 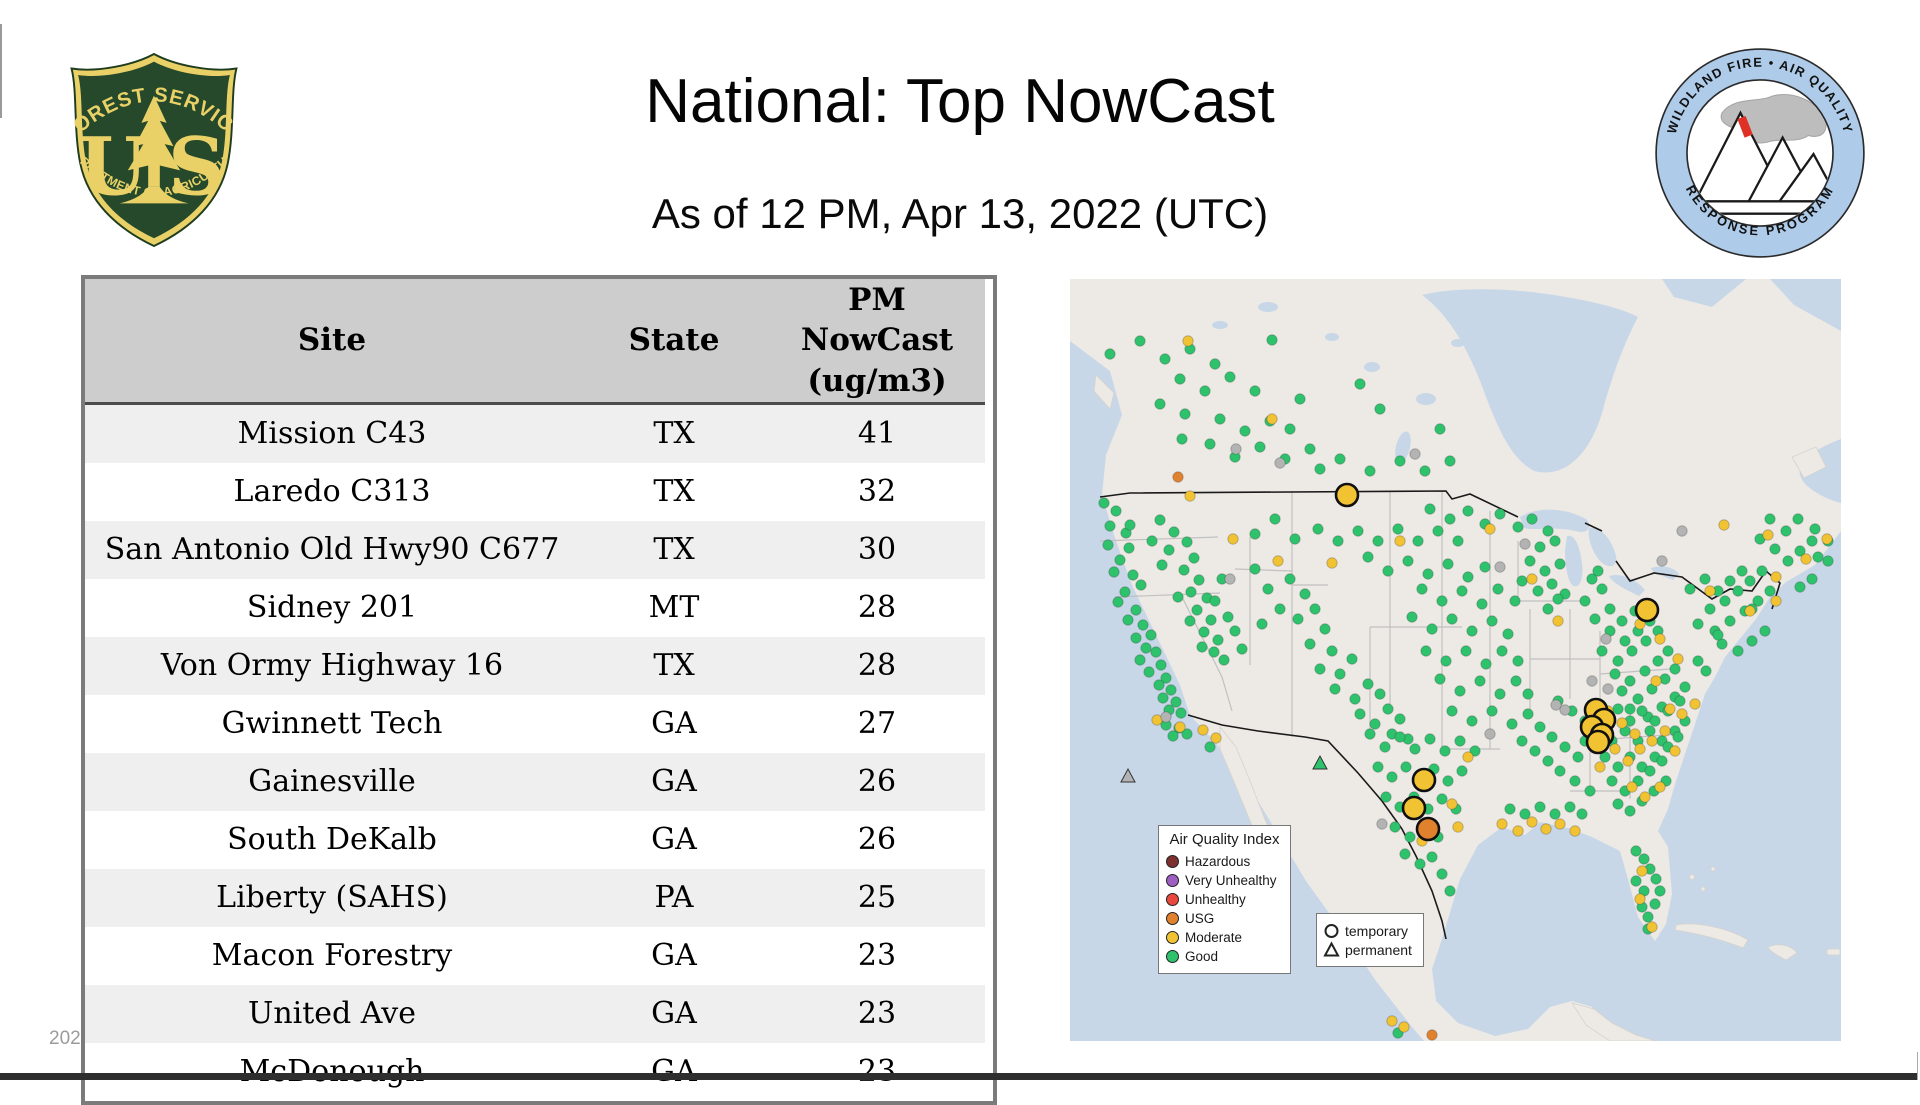 I want to click on table-header-row: Site State PM NowCast (ug/m3), so click(x=535, y=342).